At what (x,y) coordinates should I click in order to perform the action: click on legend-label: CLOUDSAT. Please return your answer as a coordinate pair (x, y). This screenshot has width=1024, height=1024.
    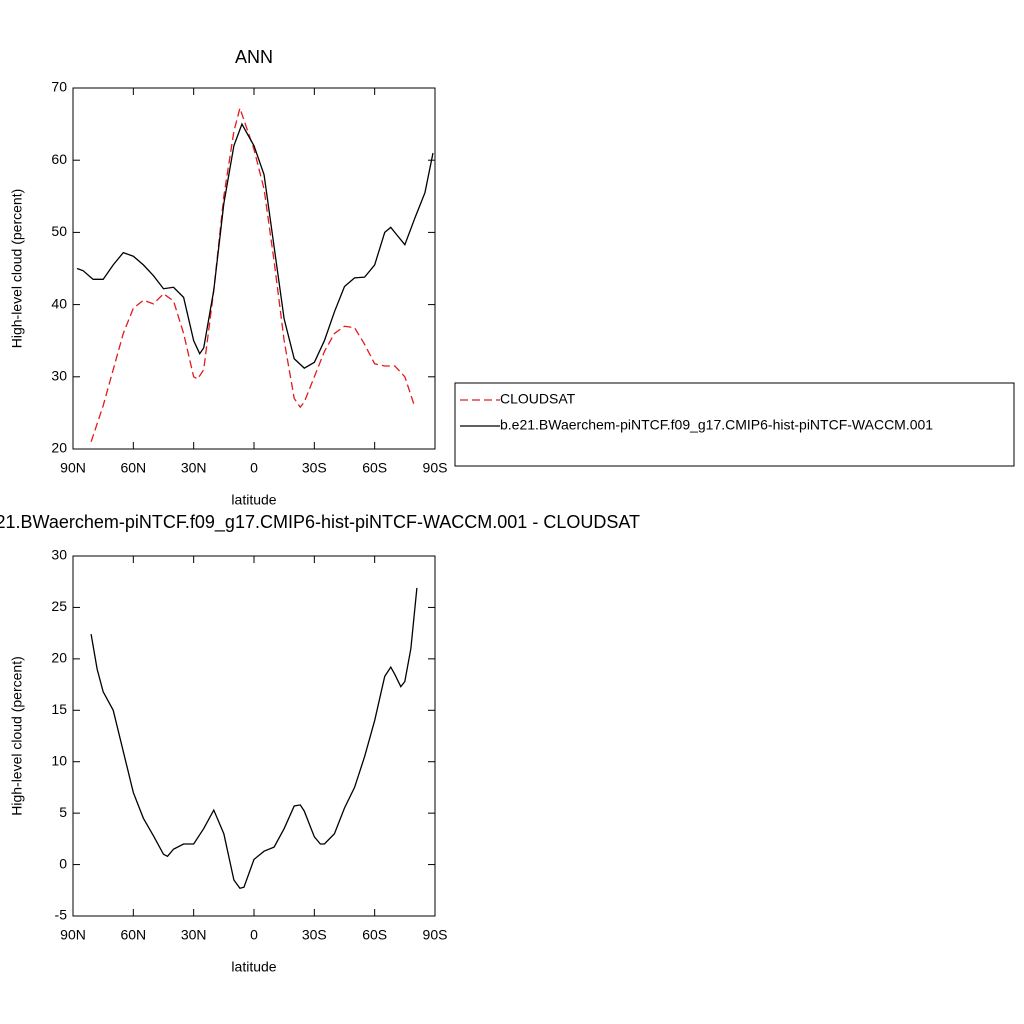
    Looking at the image, I should click on (538, 399).